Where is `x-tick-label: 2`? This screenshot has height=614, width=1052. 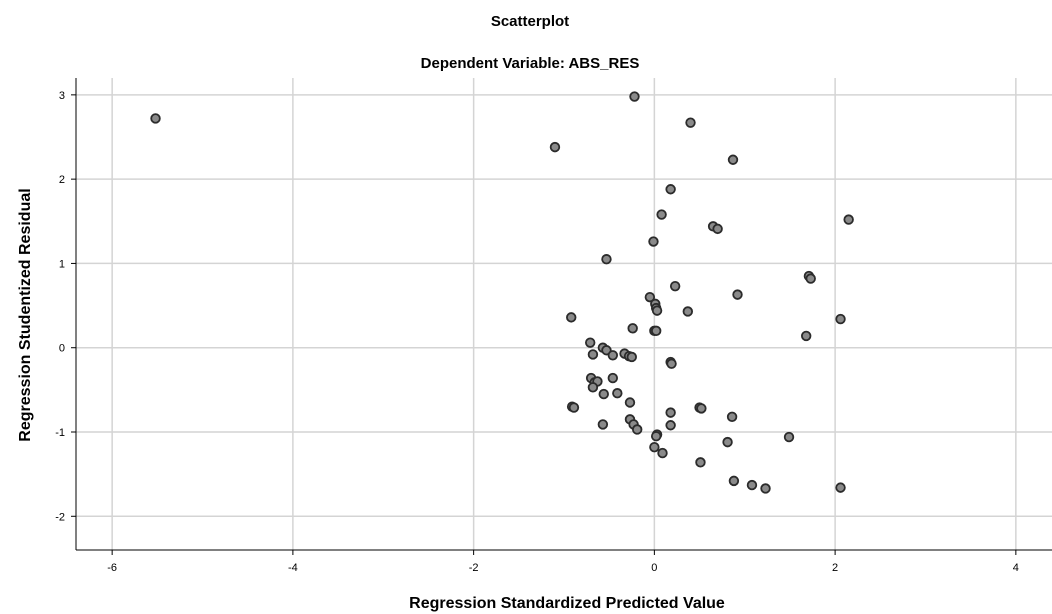
x-tick-label: 2 is located at coordinates (835, 568).